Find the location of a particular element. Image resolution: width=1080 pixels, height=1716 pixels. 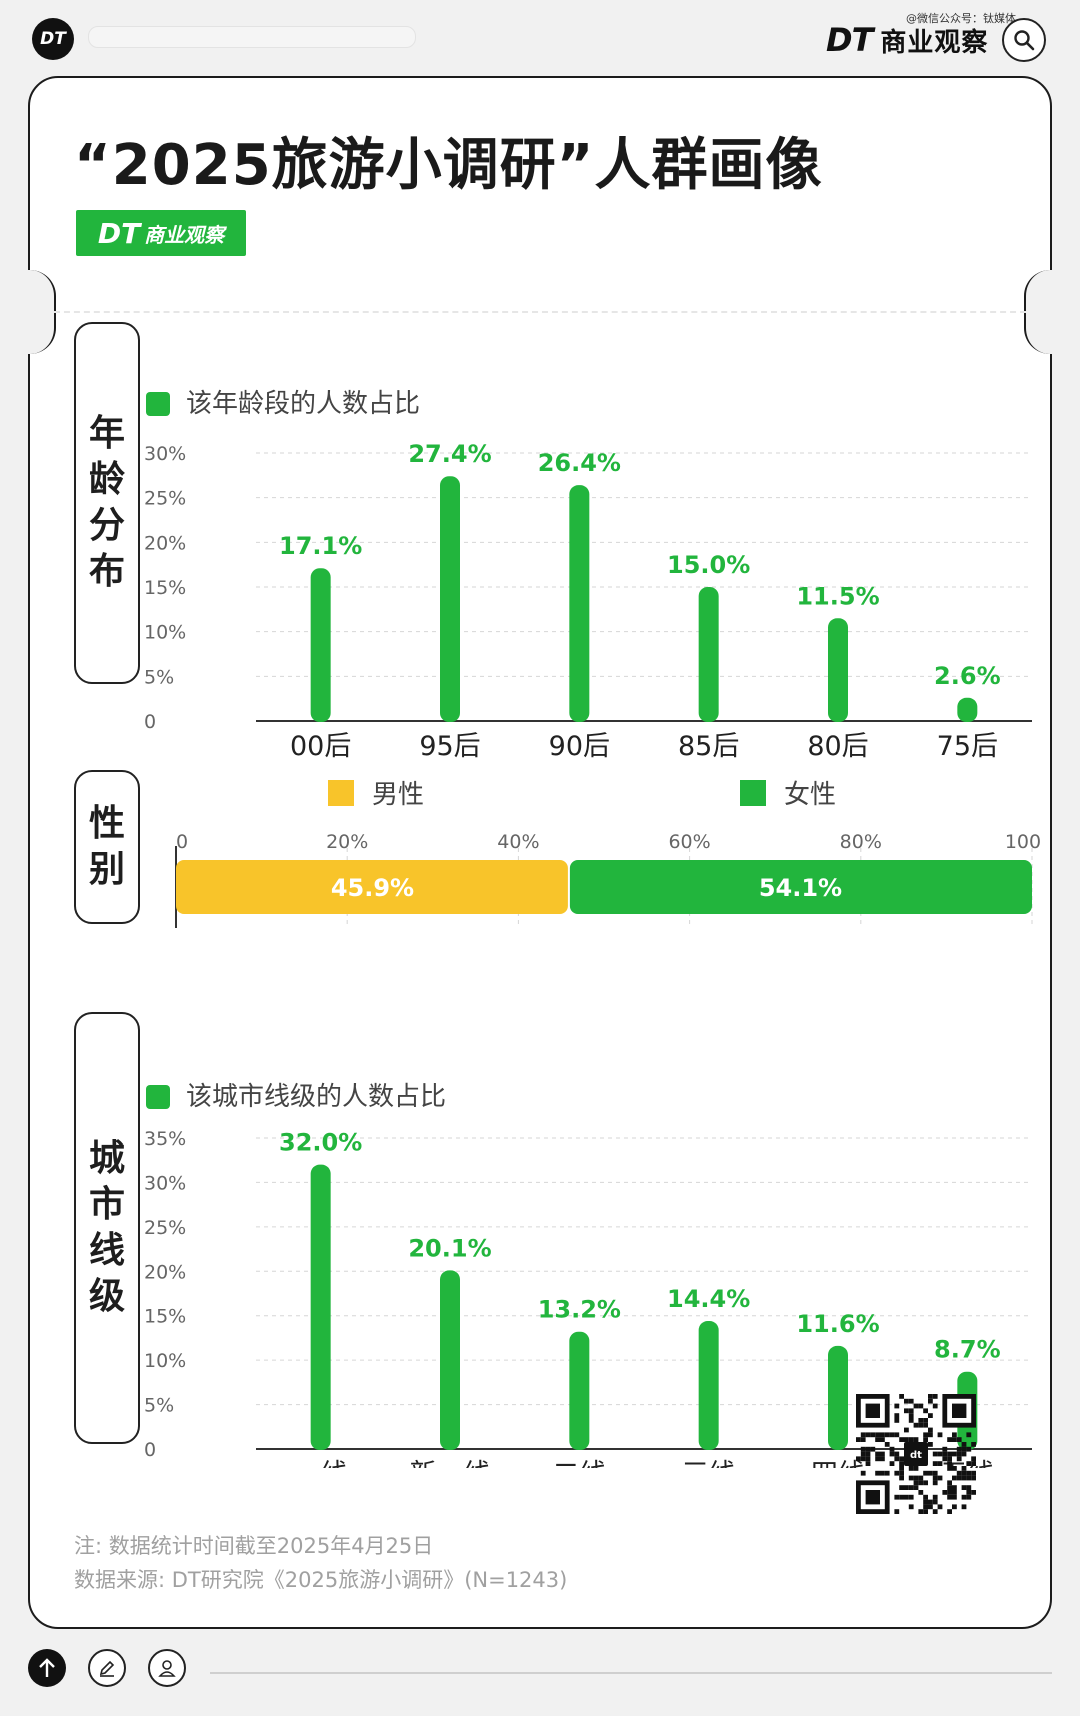

source-watermark: @微信公众号：钛媒体 is located at coordinates (961, 18).